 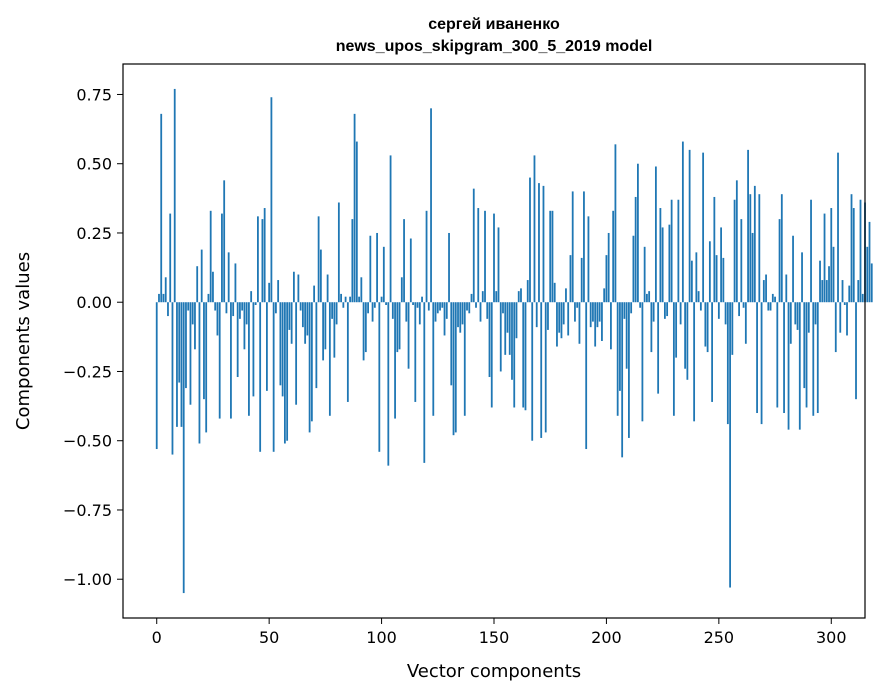 What do you see at coordinates (494, 637) in the screenshot?
I see `x-tick-label: 150` at bounding box center [494, 637].